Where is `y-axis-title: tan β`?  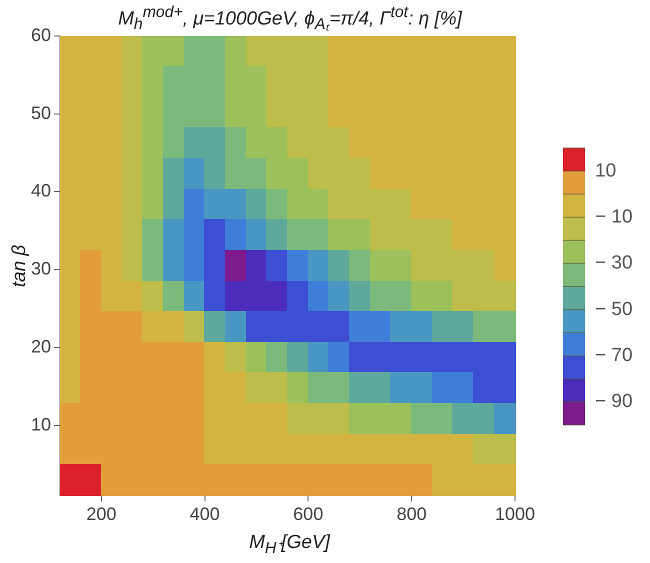
y-axis-title: tan β is located at coordinates (20, 267).